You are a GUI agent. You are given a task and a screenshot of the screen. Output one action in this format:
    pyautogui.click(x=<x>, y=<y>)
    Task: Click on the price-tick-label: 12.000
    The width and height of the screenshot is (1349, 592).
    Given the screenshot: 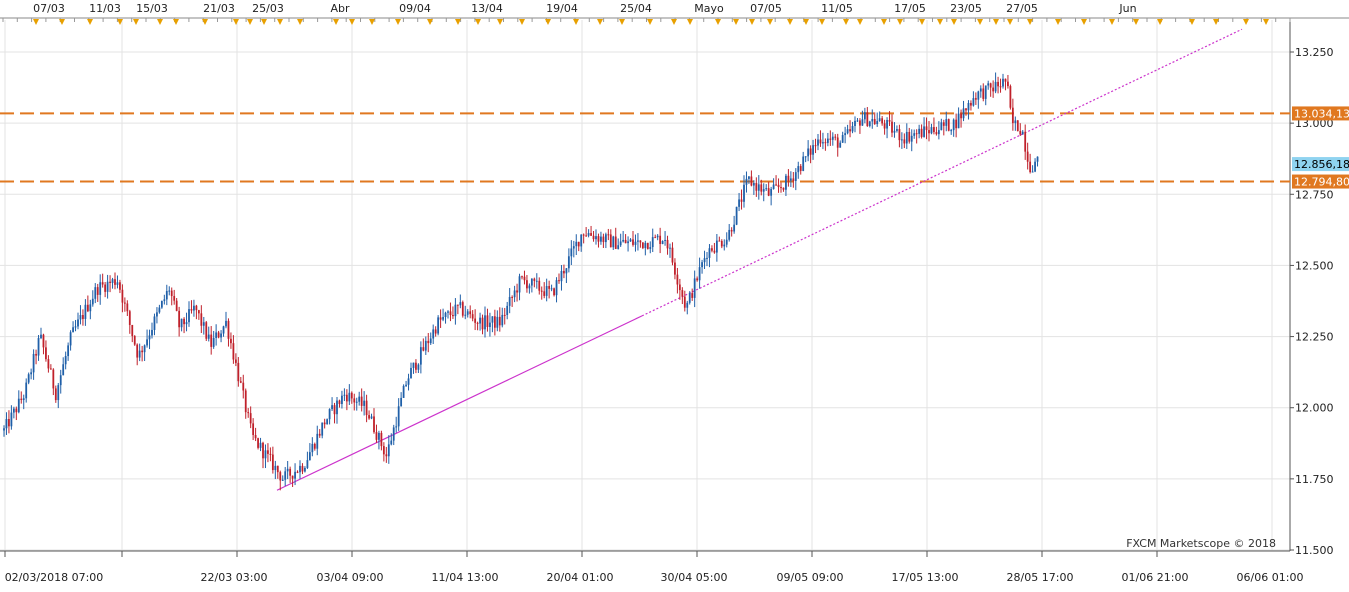 What is the action you would take?
    pyautogui.click(x=1314, y=408)
    